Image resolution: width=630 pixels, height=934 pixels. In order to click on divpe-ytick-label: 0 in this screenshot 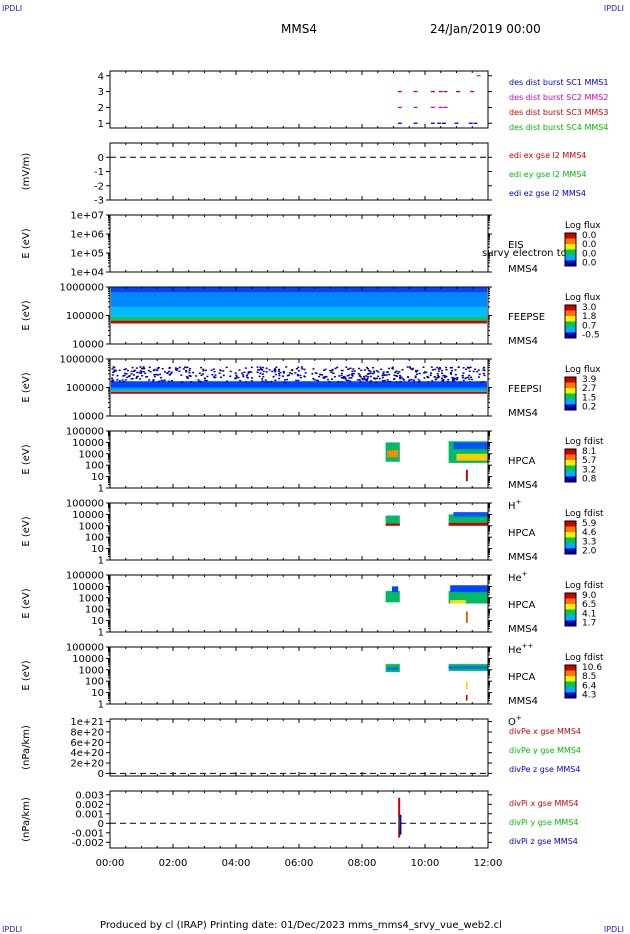, I will do `click(101, 774)`.